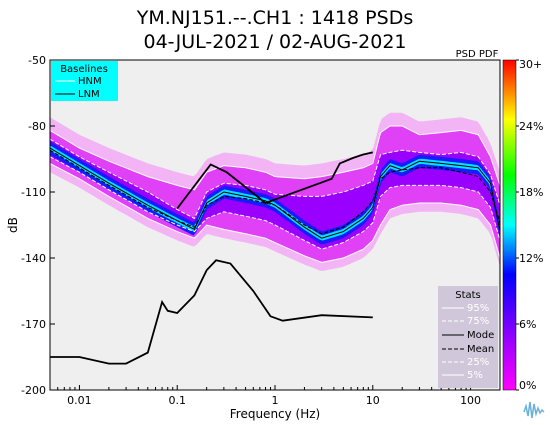 The height and width of the screenshot is (425, 550). I want to click on x-tick-label: 0.1, so click(177, 400).